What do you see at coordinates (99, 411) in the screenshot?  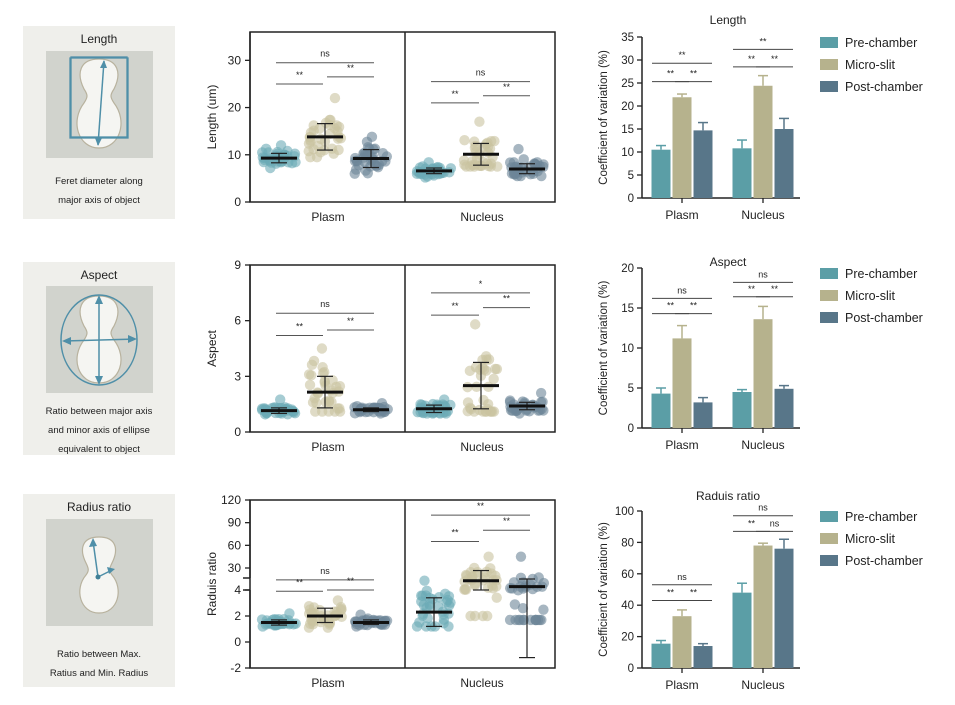 I see `card-desc-line: Ratio between major axis` at bounding box center [99, 411].